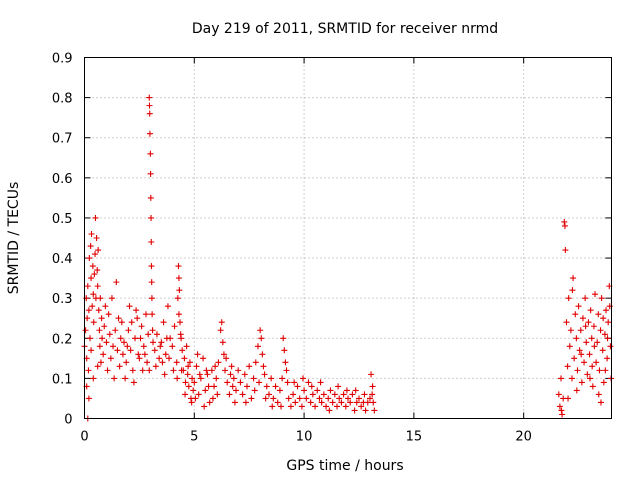 The width and height of the screenshot is (640, 480). What do you see at coordinates (68, 420) in the screenshot?
I see `y-tick-label: 0` at bounding box center [68, 420].